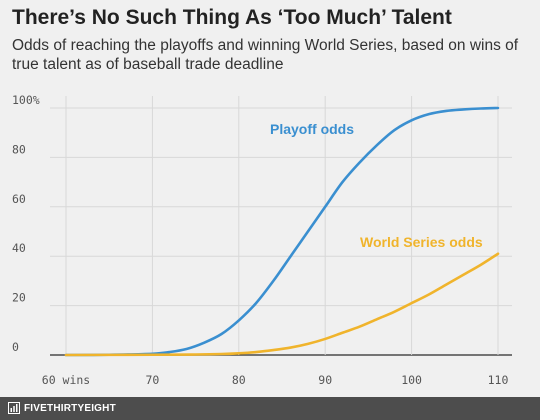  I want to click on x-tick-label: 80, so click(239, 380).